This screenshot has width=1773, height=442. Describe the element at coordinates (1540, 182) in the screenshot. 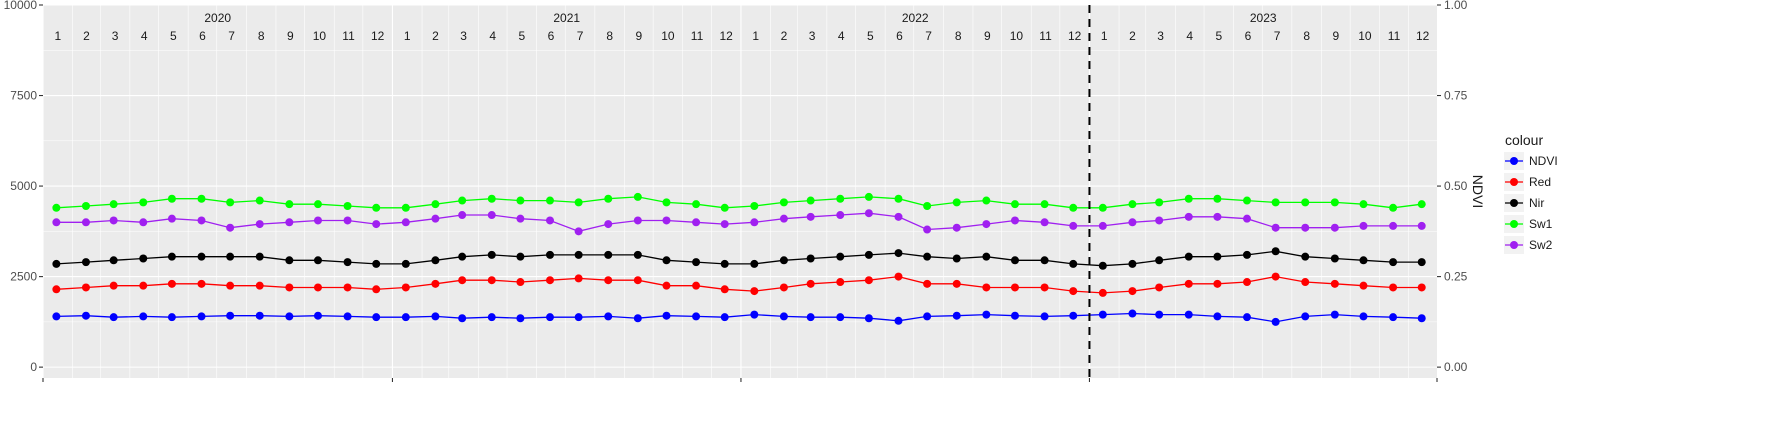

I see `legend-label: Red` at that location.